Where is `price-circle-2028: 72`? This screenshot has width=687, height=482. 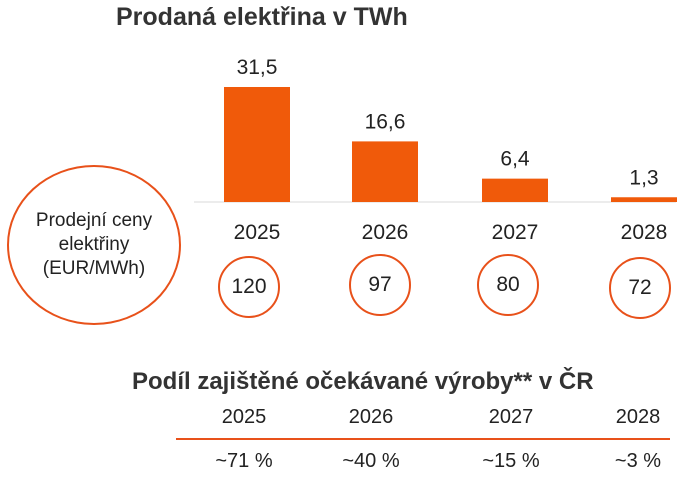
price-circle-2028: 72 is located at coordinates (640, 288).